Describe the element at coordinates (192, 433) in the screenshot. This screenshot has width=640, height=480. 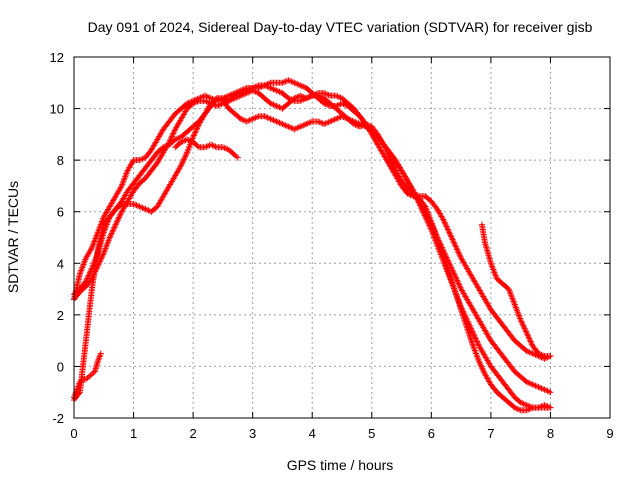
I see `x-tick-label: 2` at that location.